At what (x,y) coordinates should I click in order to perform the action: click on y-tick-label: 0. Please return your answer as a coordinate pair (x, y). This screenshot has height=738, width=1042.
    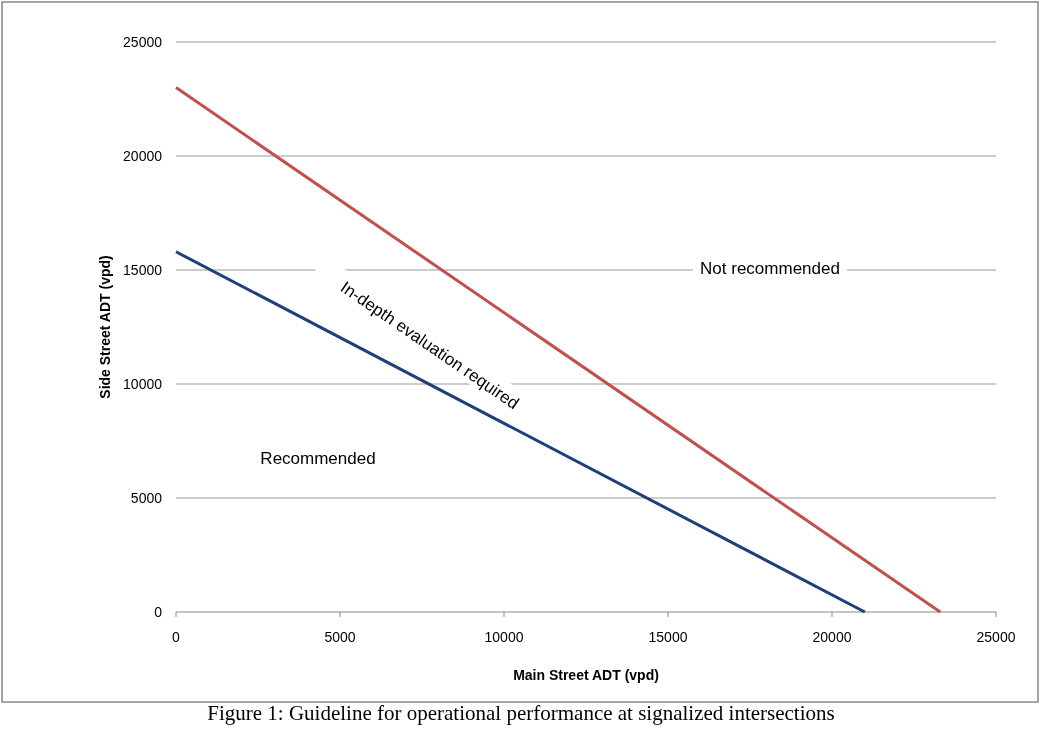
    Looking at the image, I should click on (158, 612).